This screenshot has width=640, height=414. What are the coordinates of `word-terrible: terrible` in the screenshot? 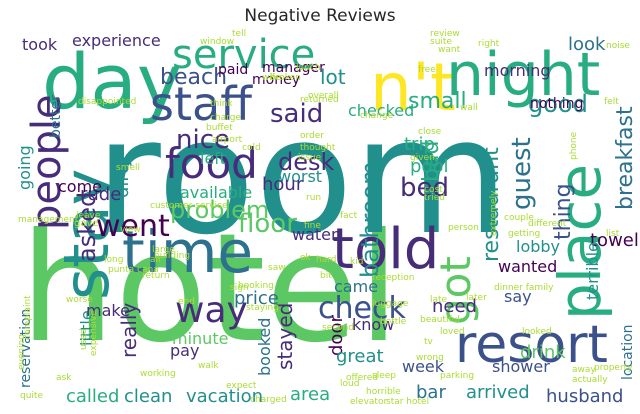 It's located at (592, 271).